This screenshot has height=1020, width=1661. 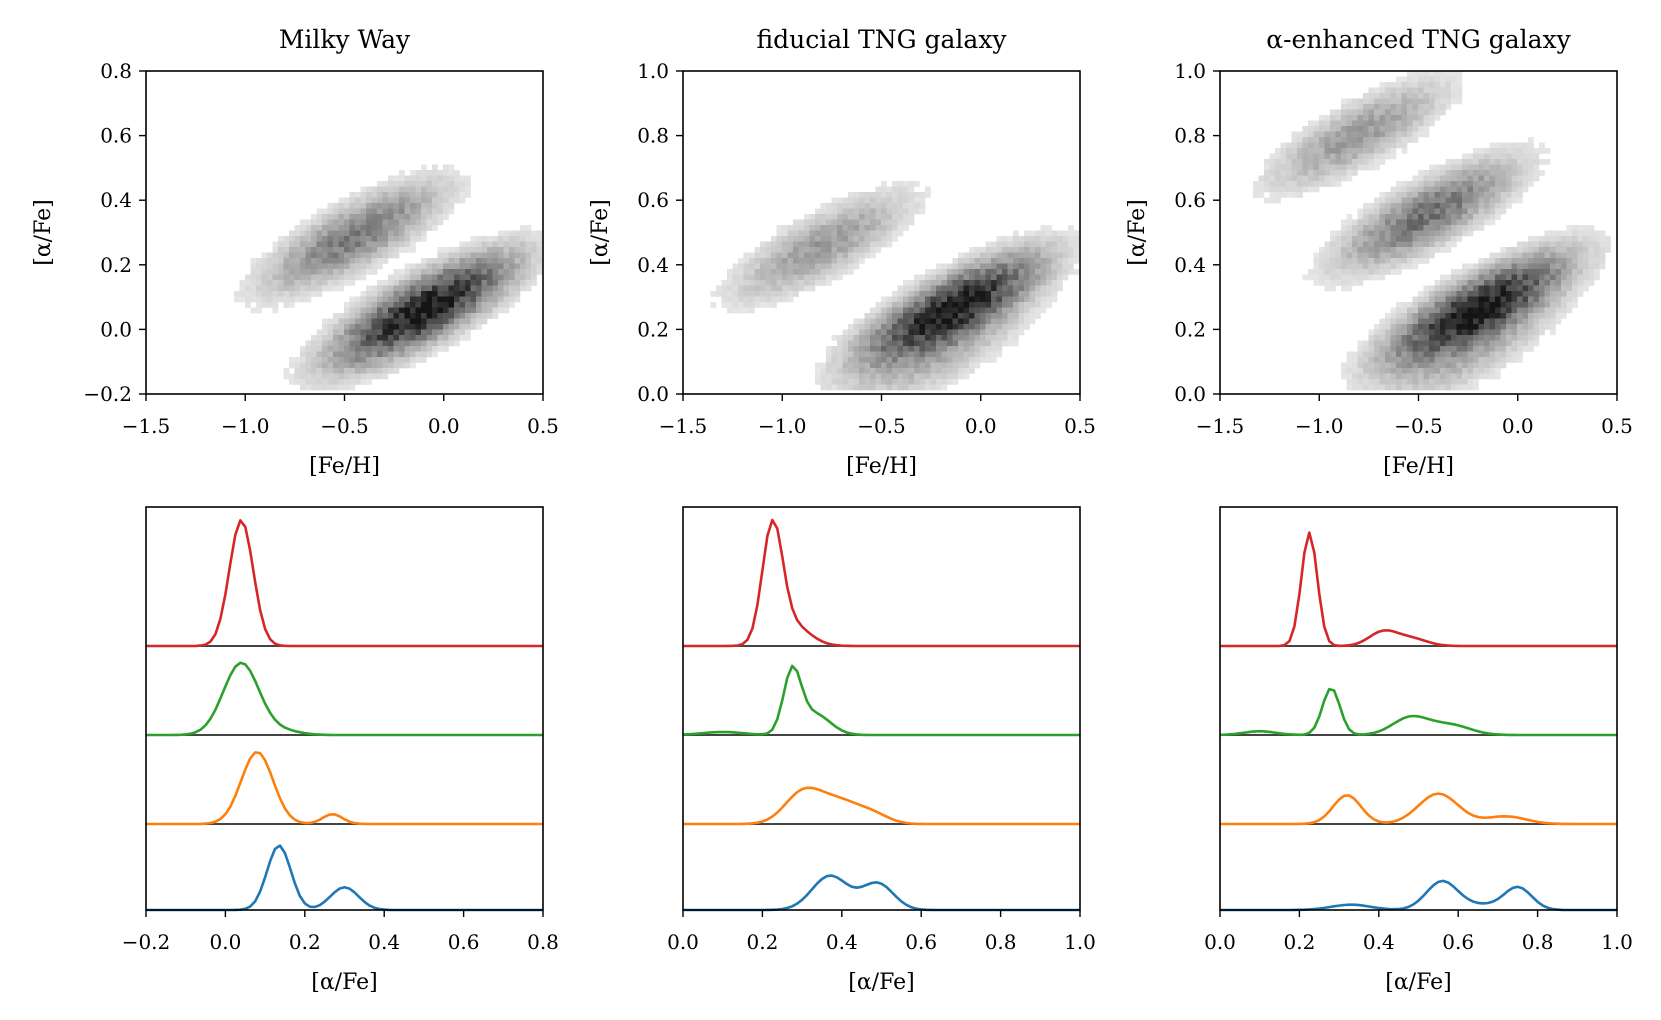 What do you see at coordinates (1299, 942) in the screenshot?
I see `x-tick-label: 0.2` at bounding box center [1299, 942].